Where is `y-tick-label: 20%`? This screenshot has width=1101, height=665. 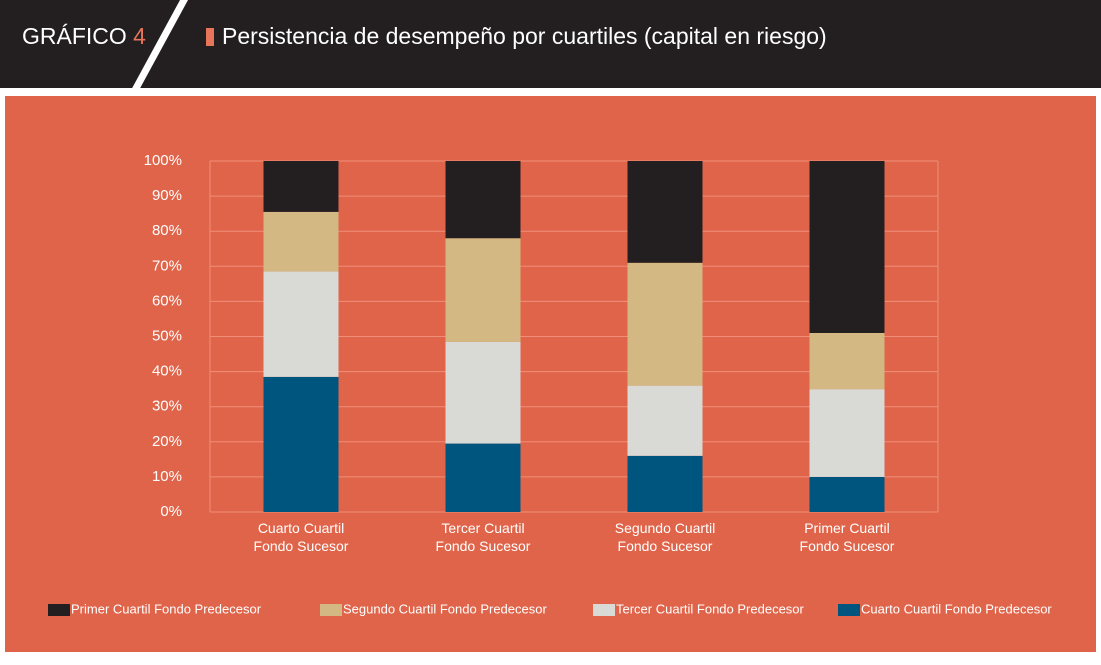
y-tick-label: 20% is located at coordinates (167, 441).